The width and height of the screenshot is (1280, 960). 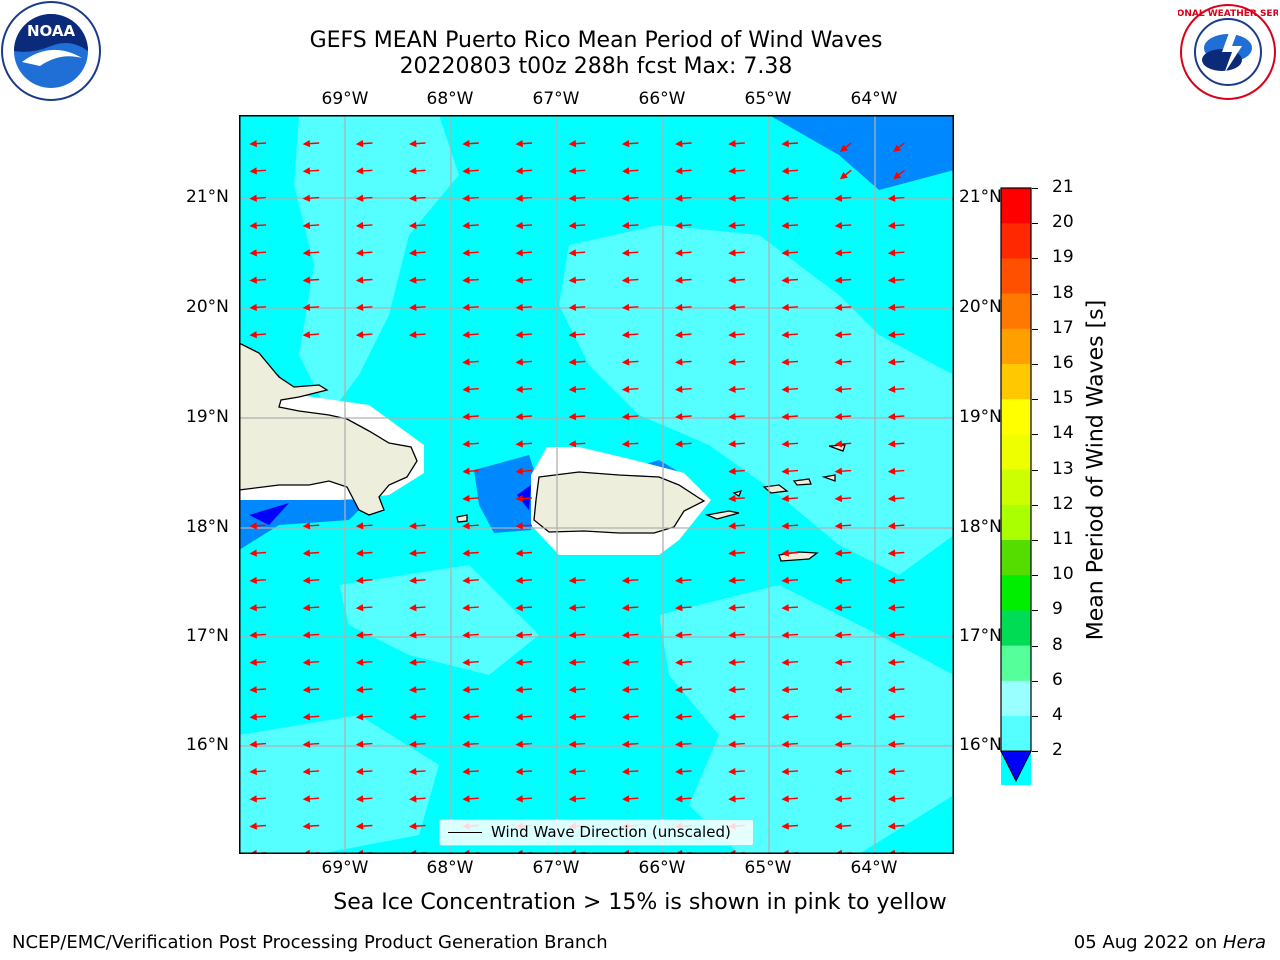 I want to click on colorbar-tick-label: 14, so click(x=1063, y=433).